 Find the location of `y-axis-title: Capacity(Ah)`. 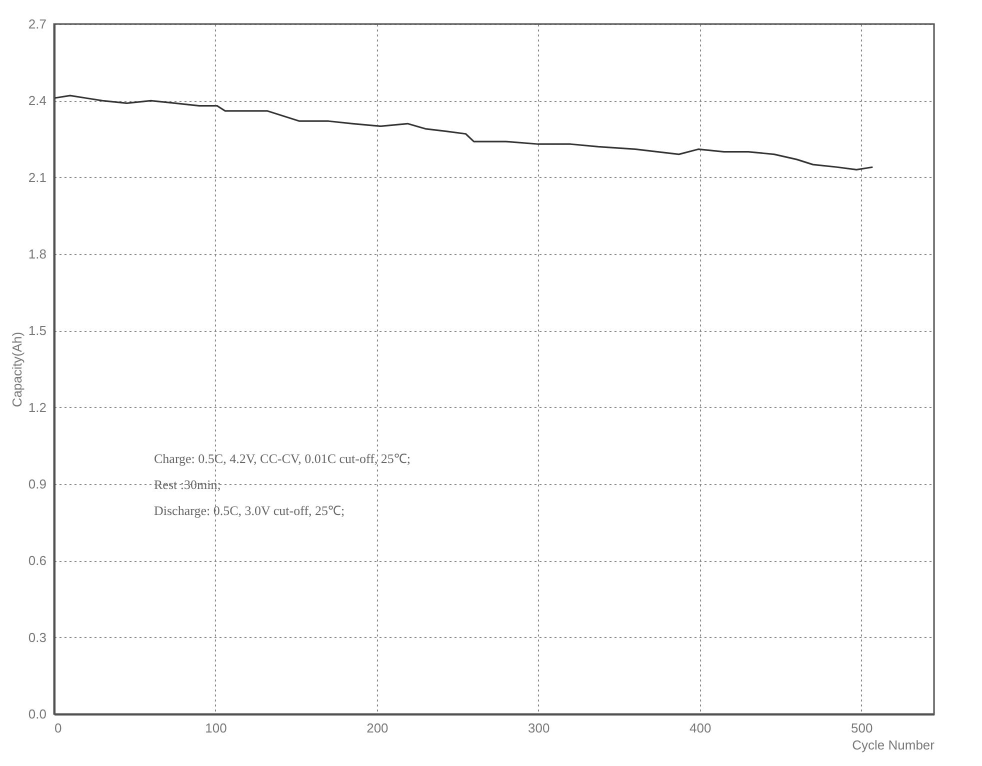

y-axis-title: Capacity(Ah) is located at coordinates (16, 370).